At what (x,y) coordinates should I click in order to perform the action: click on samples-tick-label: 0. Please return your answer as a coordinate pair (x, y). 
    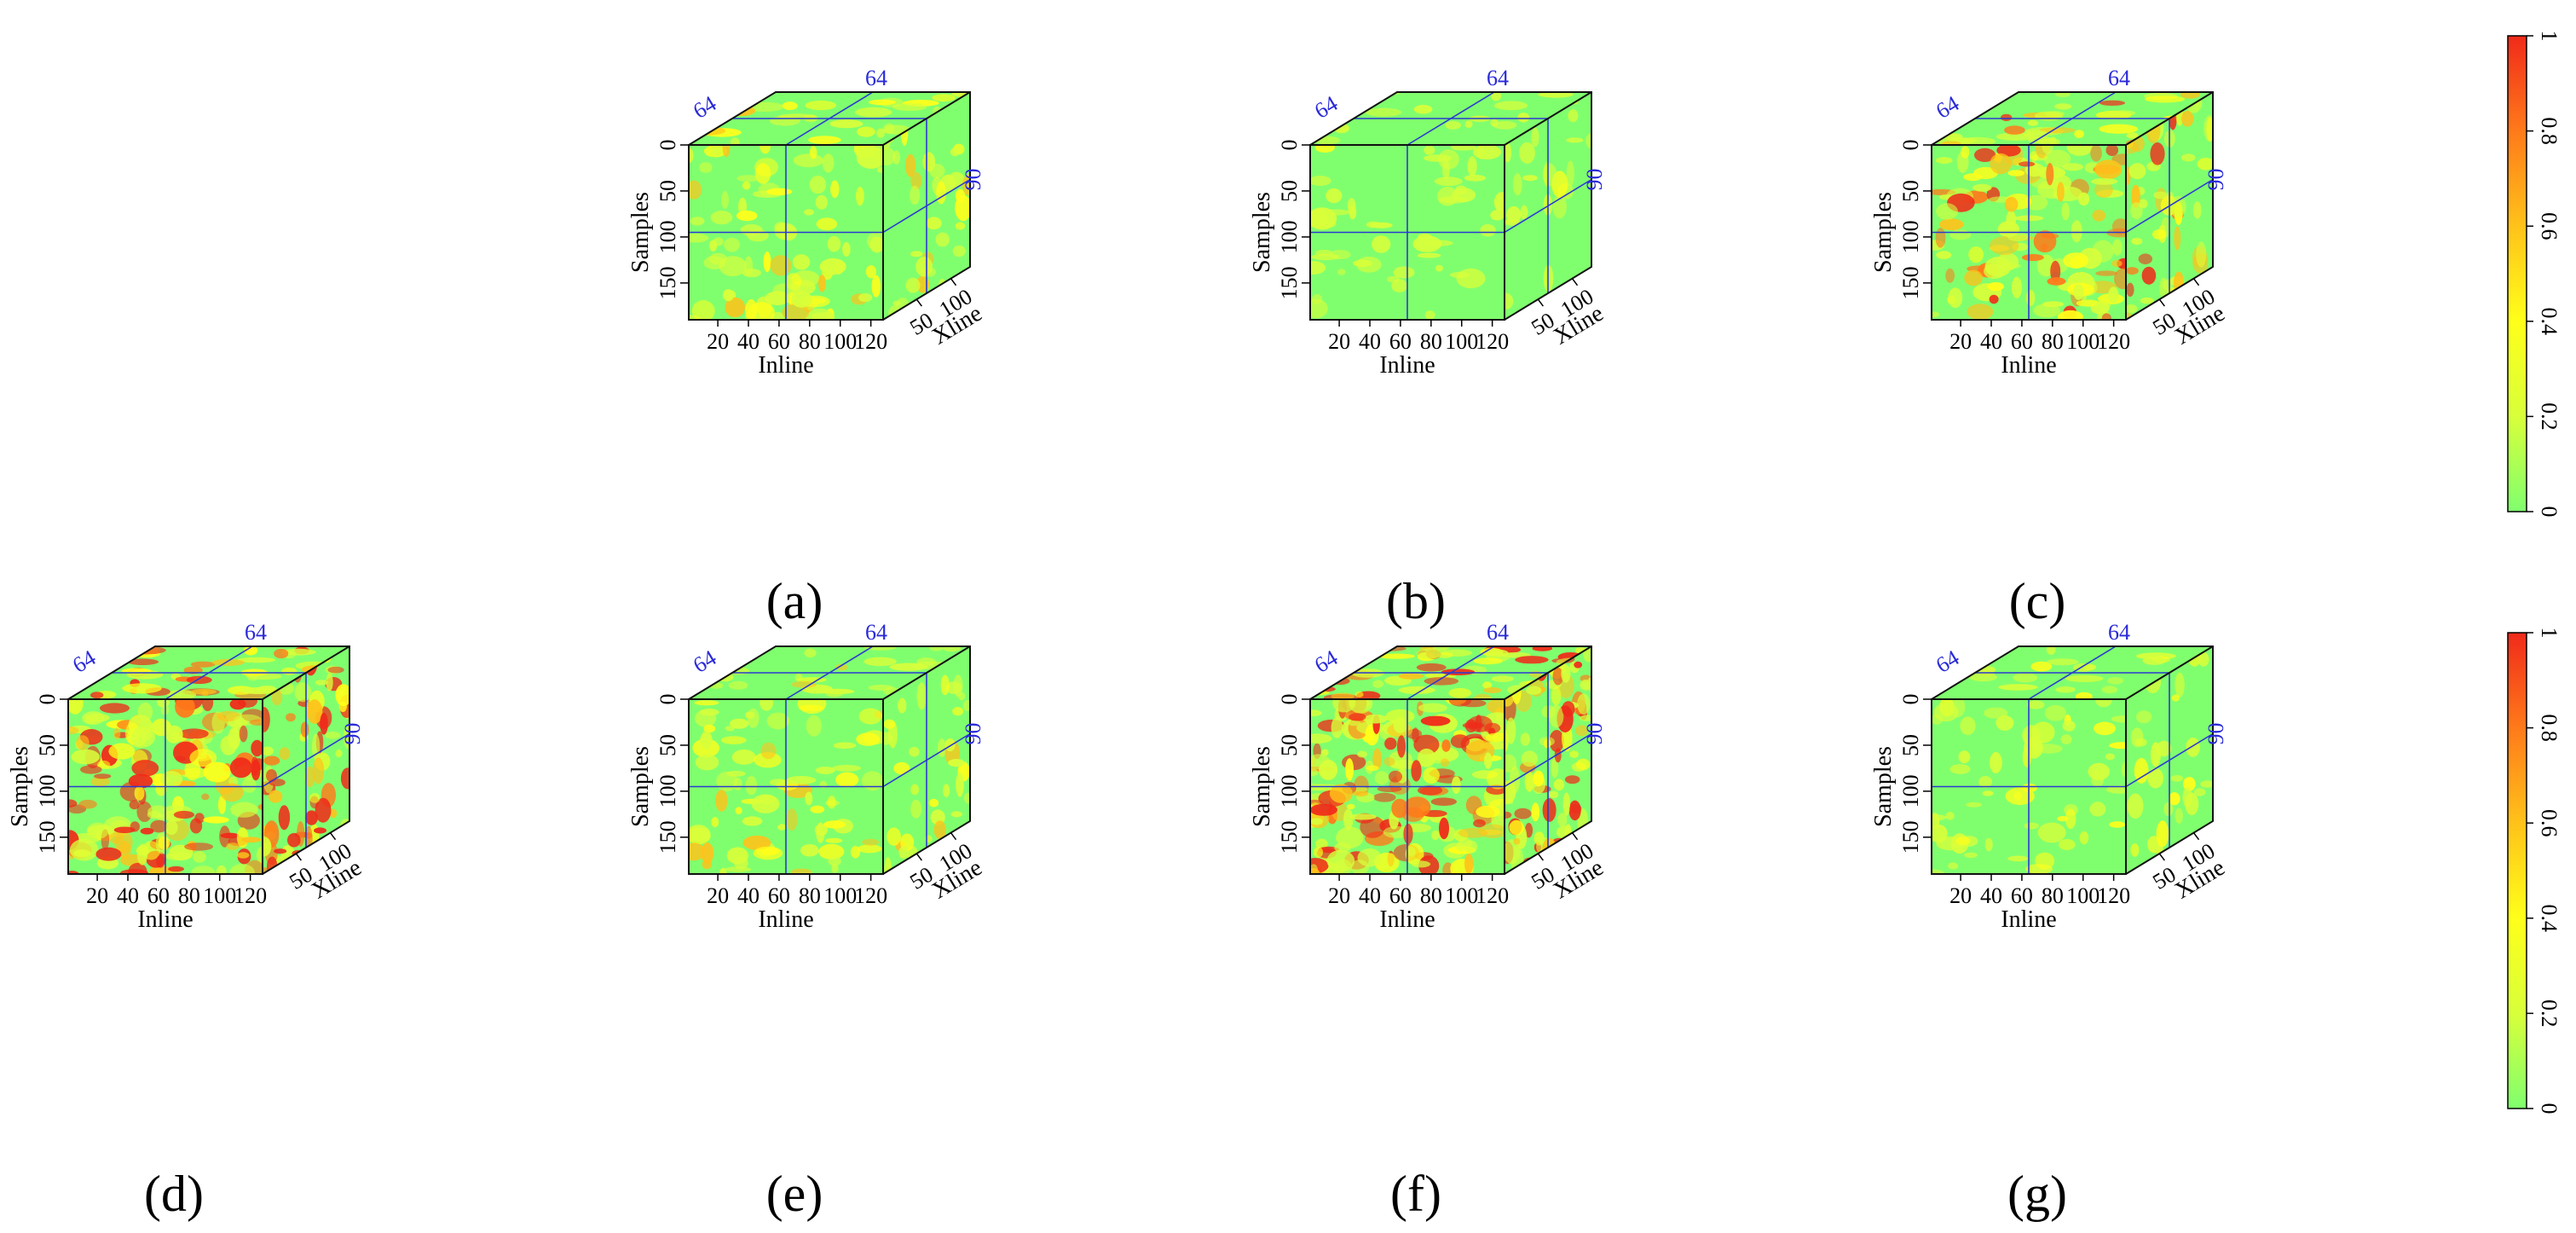
    Looking at the image, I should click on (1289, 145).